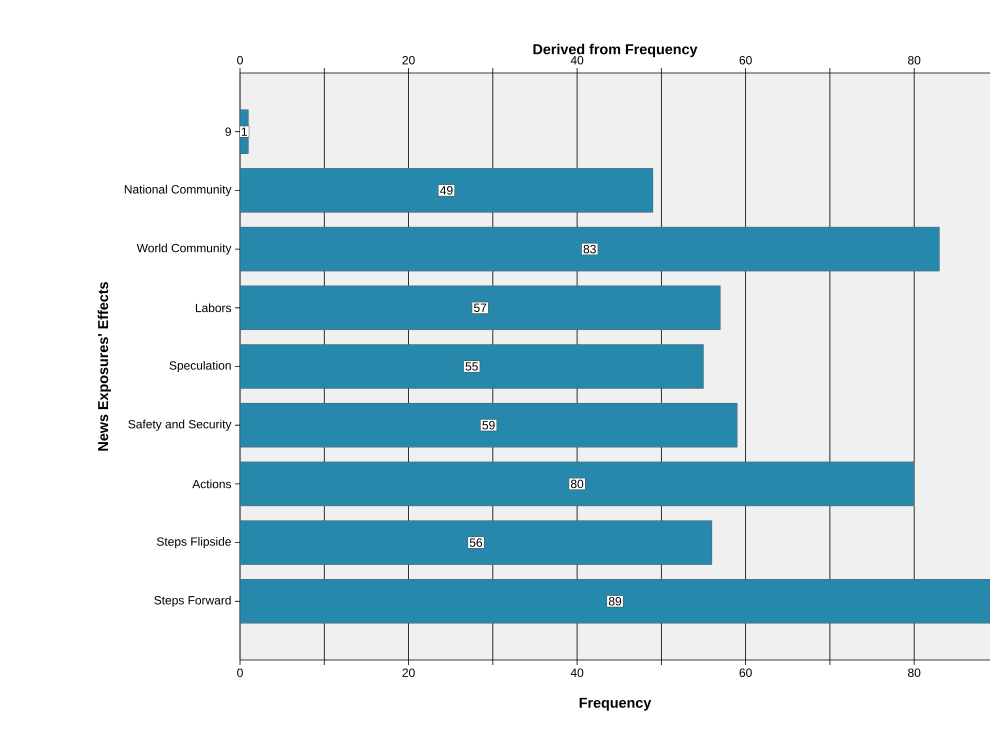  I want to click on y-tick-label: Labors, so click(214, 307).